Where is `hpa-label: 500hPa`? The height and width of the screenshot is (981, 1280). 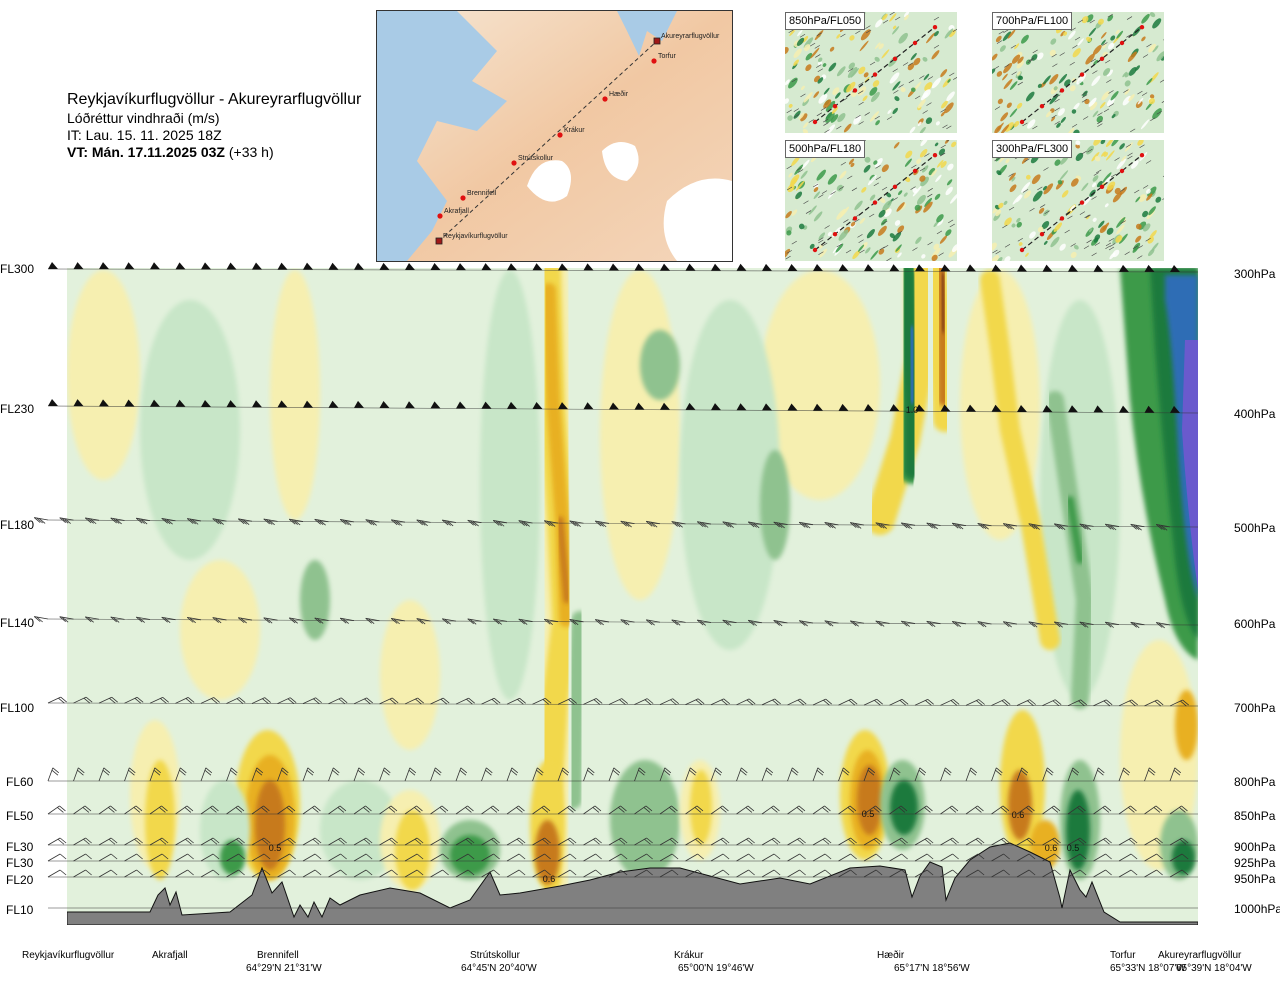 hpa-label: 500hPa is located at coordinates (1255, 528).